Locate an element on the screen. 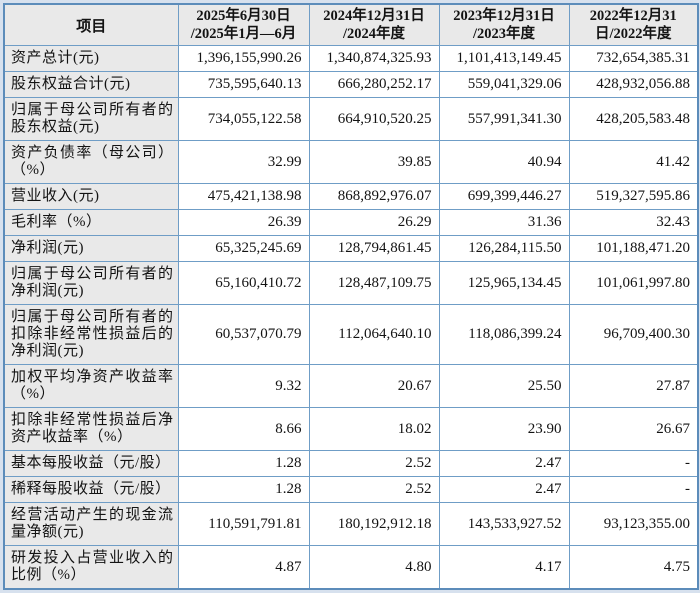 The width and height of the screenshot is (700, 593). value-cell: 428,932,056.88 is located at coordinates (633, 84).